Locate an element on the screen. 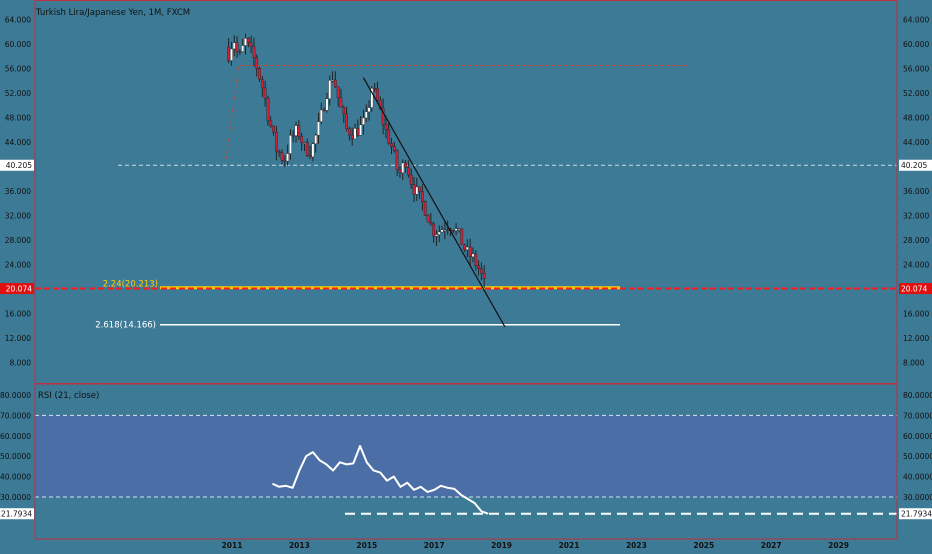 Image resolution: width=932 pixels, height=554 pixels. price-tick-right: 12.000 is located at coordinates (916, 338).